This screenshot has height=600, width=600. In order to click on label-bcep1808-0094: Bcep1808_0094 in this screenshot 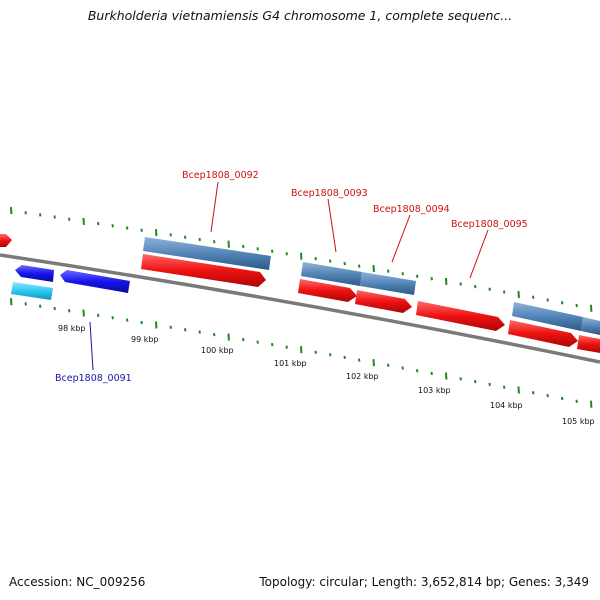, I will do `click(411, 209)`.